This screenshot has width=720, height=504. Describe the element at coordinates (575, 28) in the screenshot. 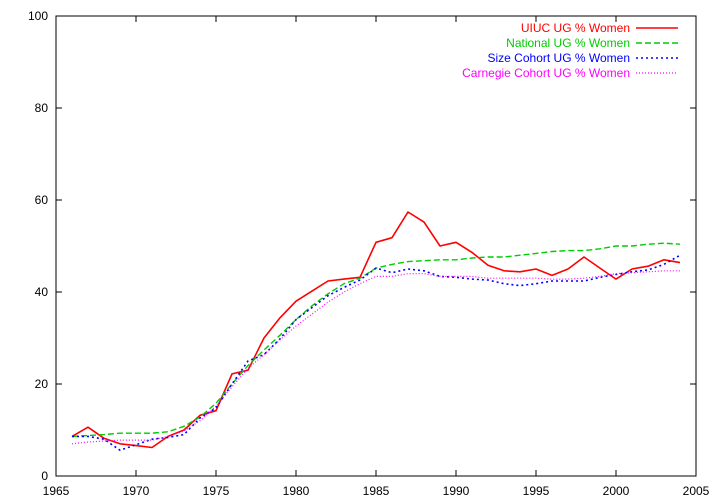

I see `legend-label-1: UIUC UG % Women` at that location.